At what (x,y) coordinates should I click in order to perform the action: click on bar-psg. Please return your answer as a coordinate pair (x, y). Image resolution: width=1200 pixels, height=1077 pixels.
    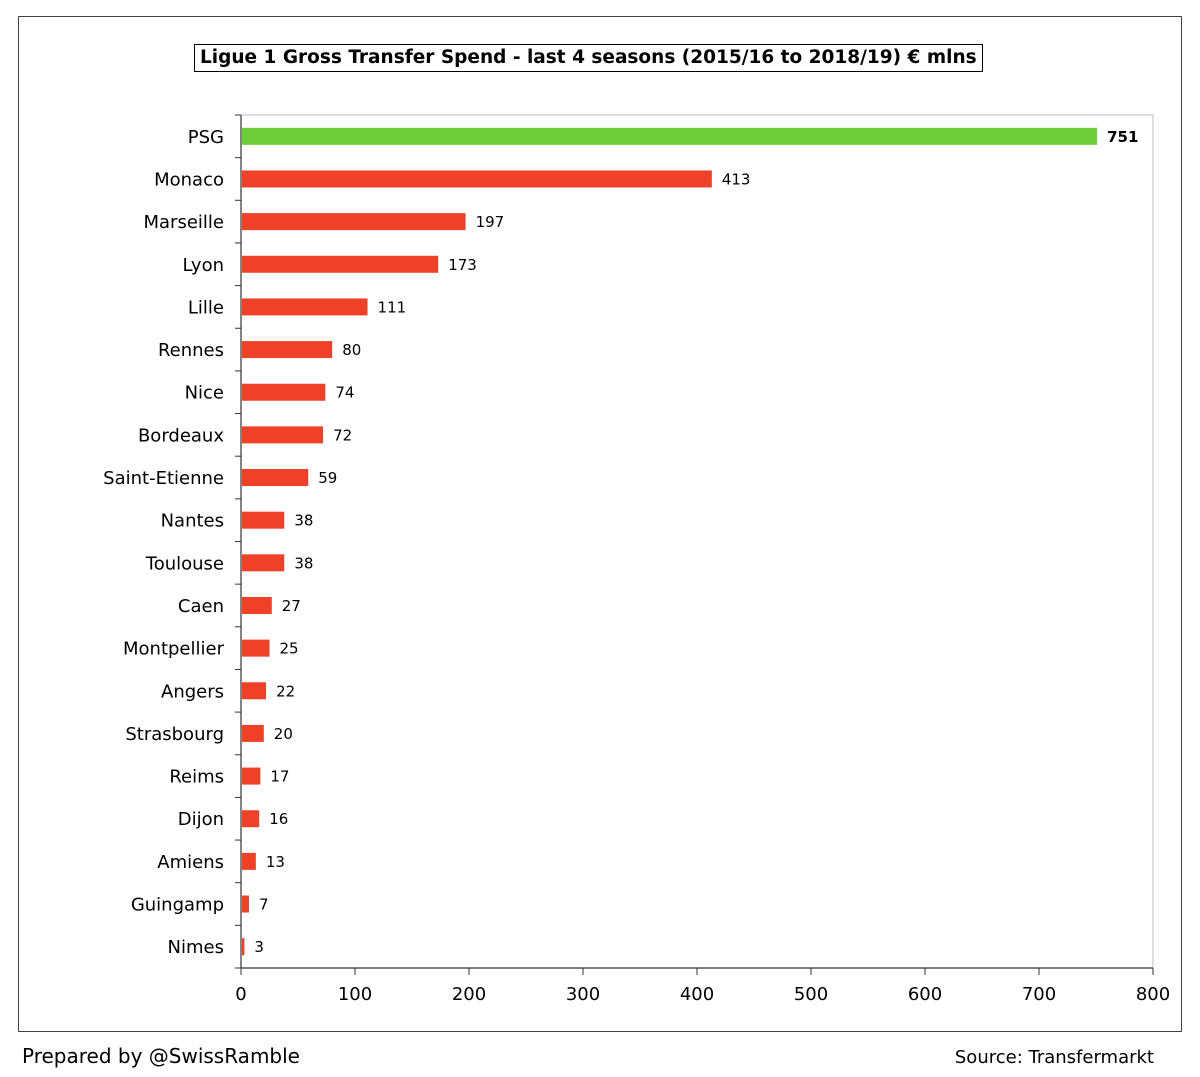
    Looking at the image, I should click on (670, 136).